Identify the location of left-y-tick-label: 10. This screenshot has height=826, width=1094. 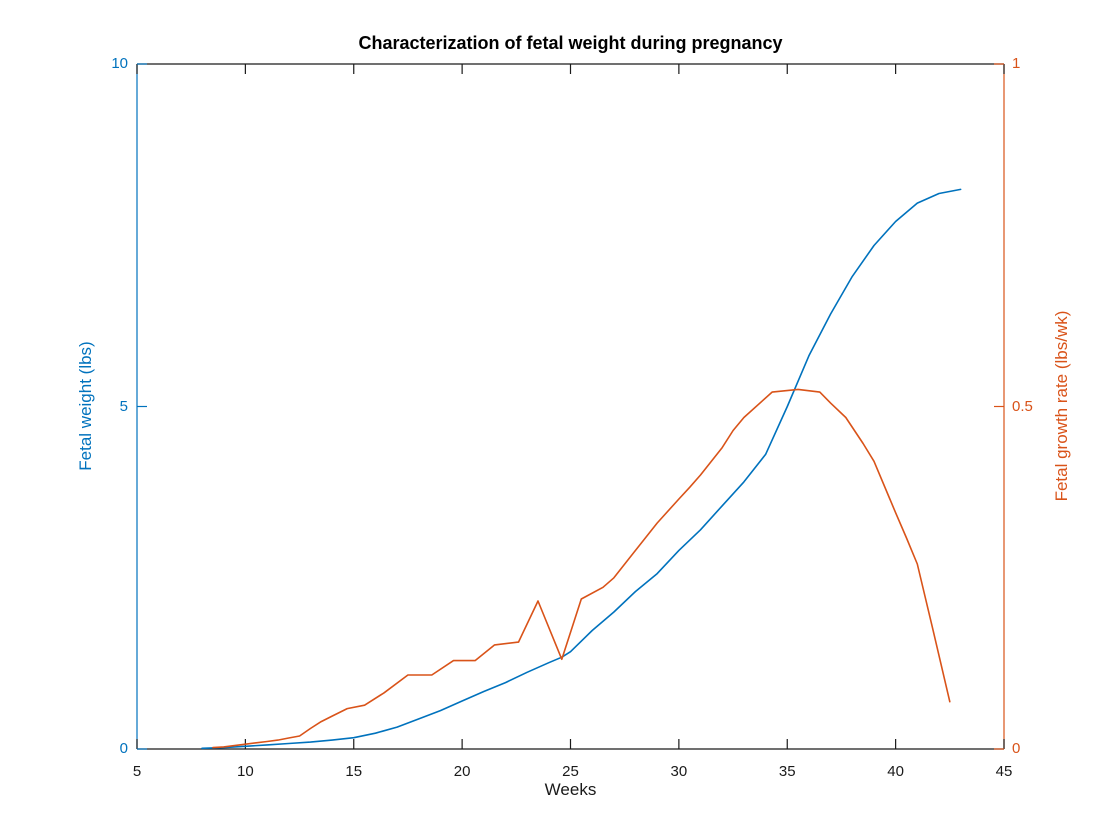
(119, 63).